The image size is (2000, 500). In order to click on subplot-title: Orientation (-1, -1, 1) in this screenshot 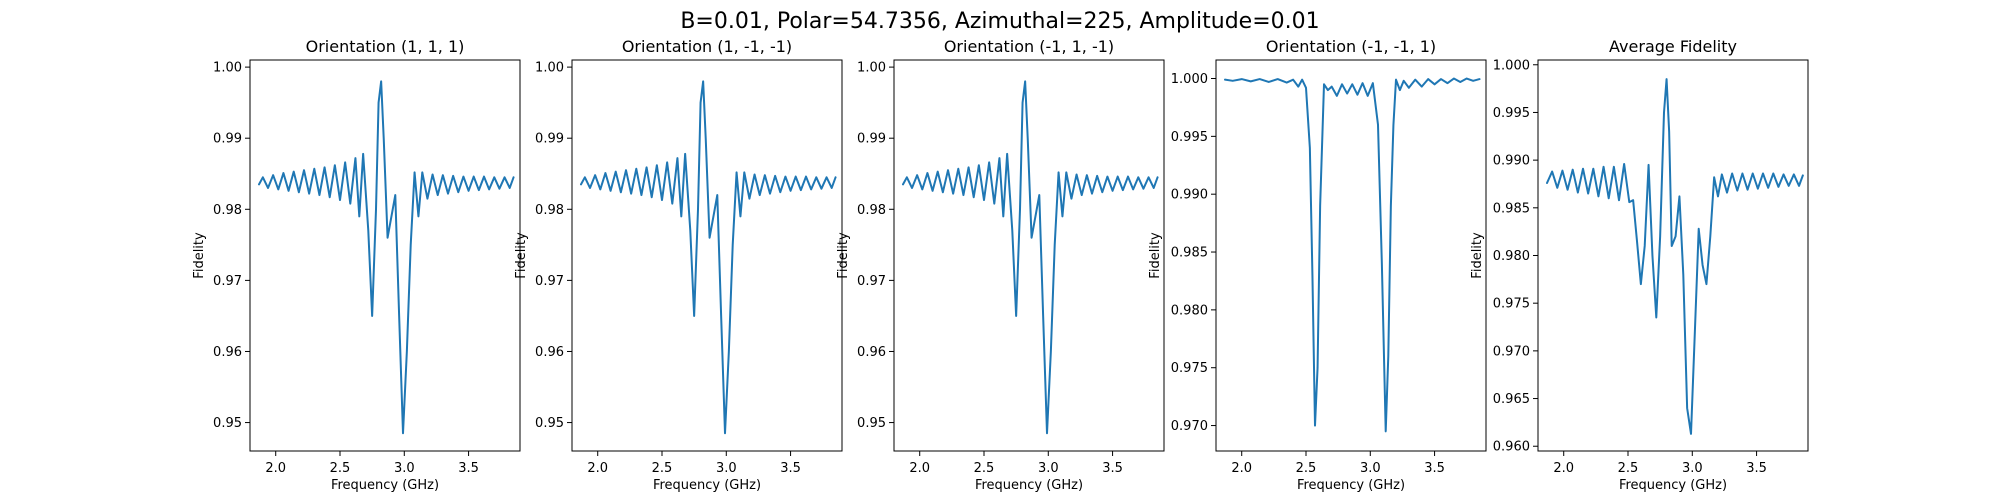, I will do `click(1351, 46)`.